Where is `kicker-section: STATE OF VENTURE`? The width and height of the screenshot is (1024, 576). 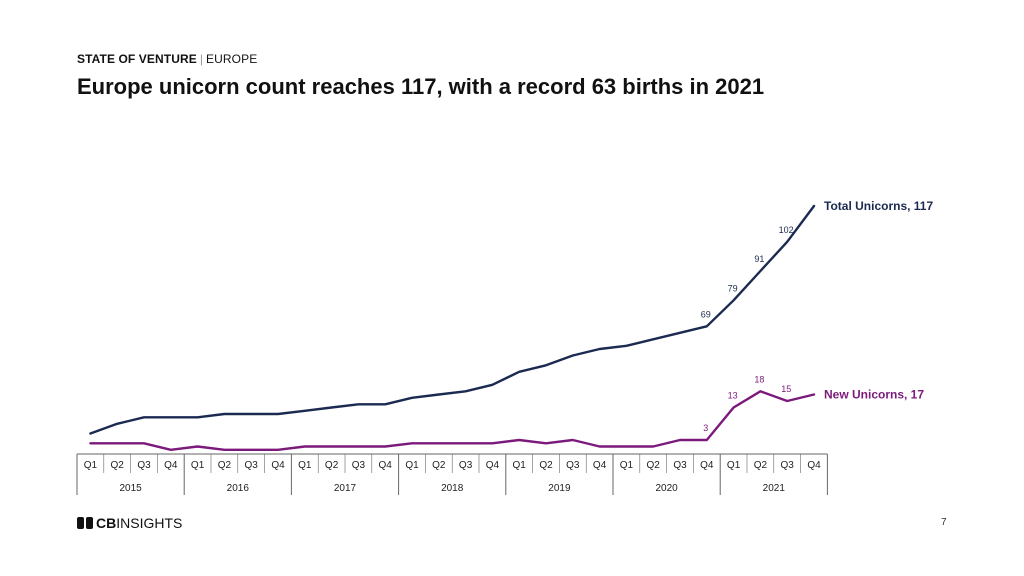 kicker-section: STATE OF VENTURE is located at coordinates (137, 59).